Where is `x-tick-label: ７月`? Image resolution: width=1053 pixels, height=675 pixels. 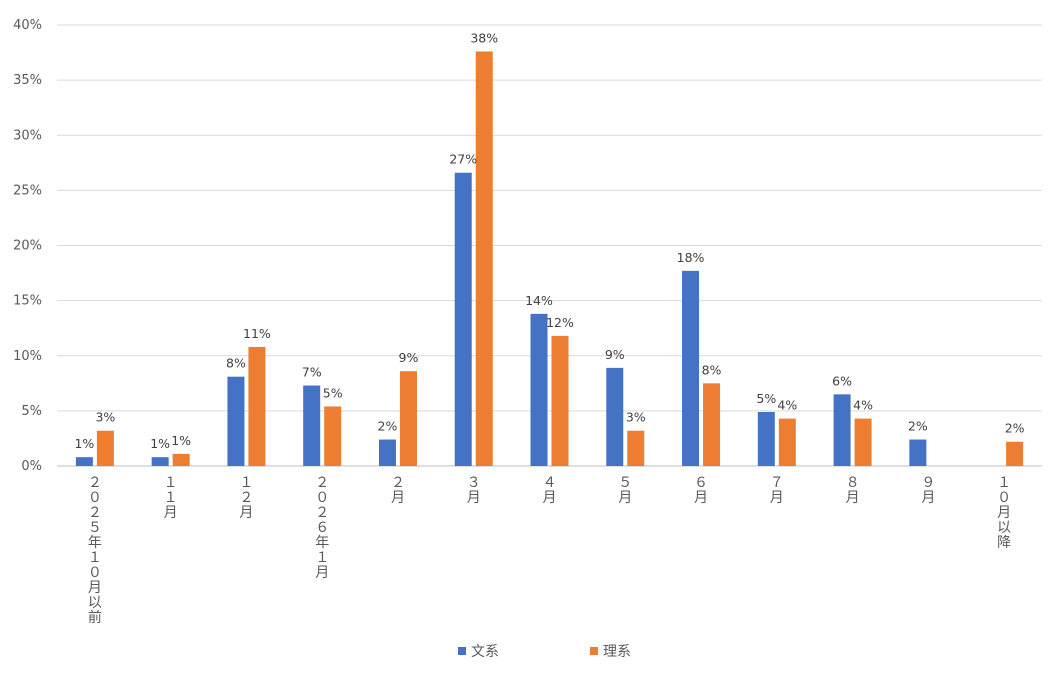 x-tick-label: ７月 is located at coordinates (777, 490).